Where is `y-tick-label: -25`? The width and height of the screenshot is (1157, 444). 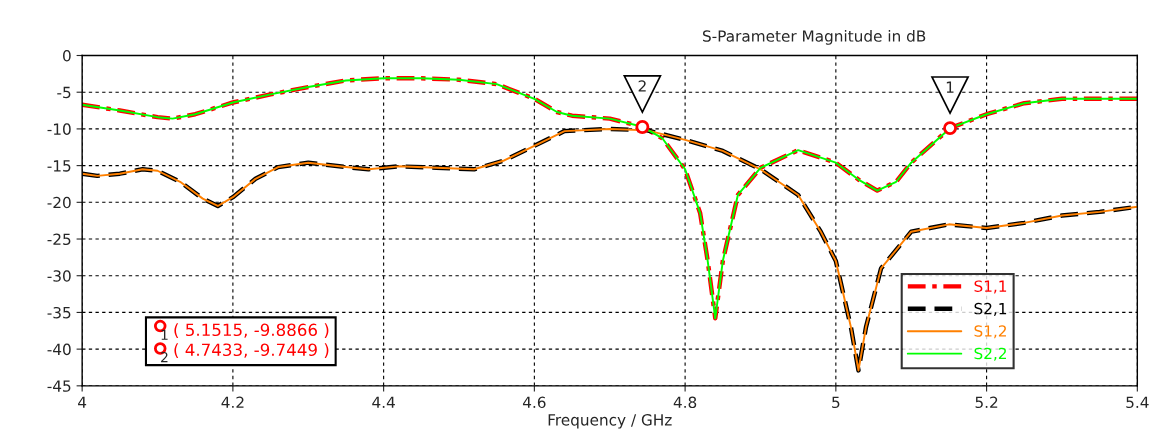
y-tick-label: -25 is located at coordinates (59, 239).